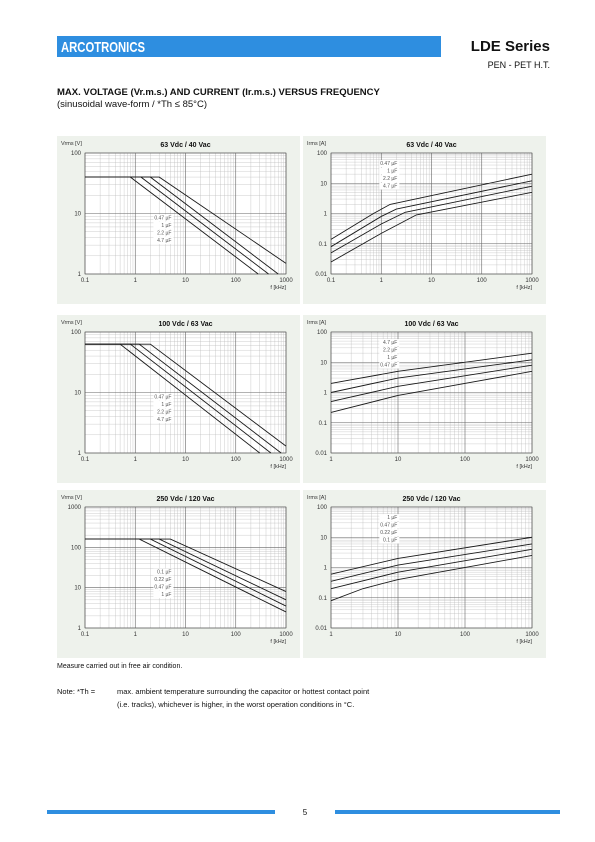 The image size is (595, 842). I want to click on y-axis-label: Irms [A], so click(316, 144).